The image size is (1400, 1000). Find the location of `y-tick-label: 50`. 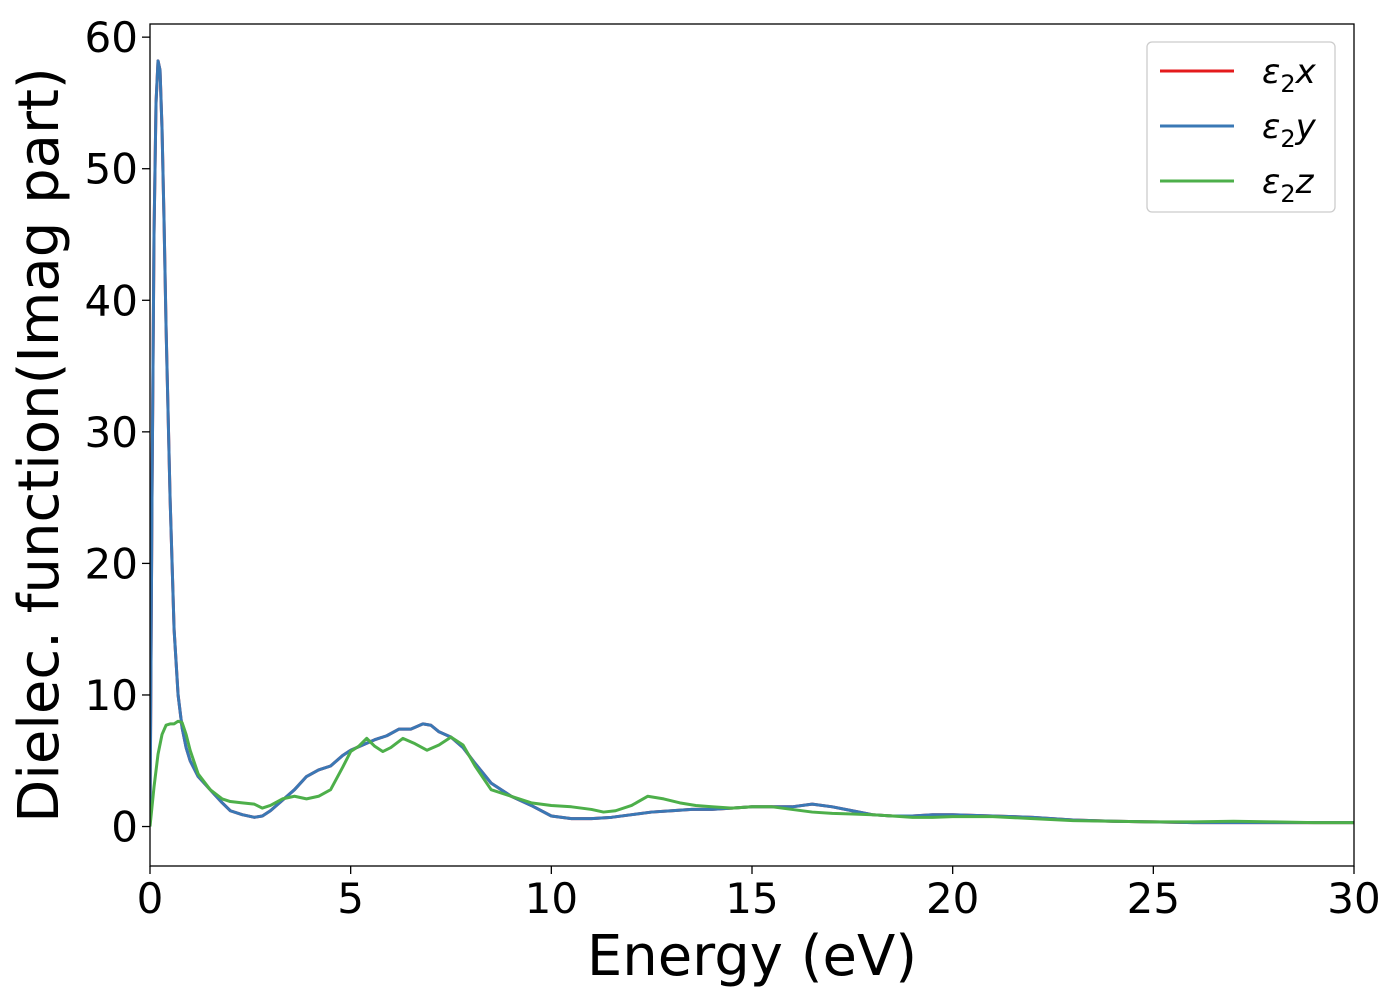

y-tick-label: 50 is located at coordinates (111, 169).